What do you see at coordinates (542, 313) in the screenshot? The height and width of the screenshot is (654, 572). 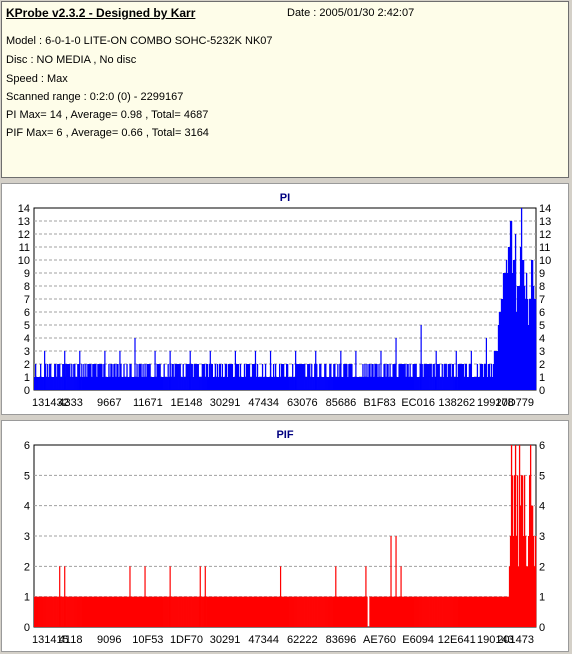 I see `y-tick-label-right: 6` at bounding box center [542, 313].